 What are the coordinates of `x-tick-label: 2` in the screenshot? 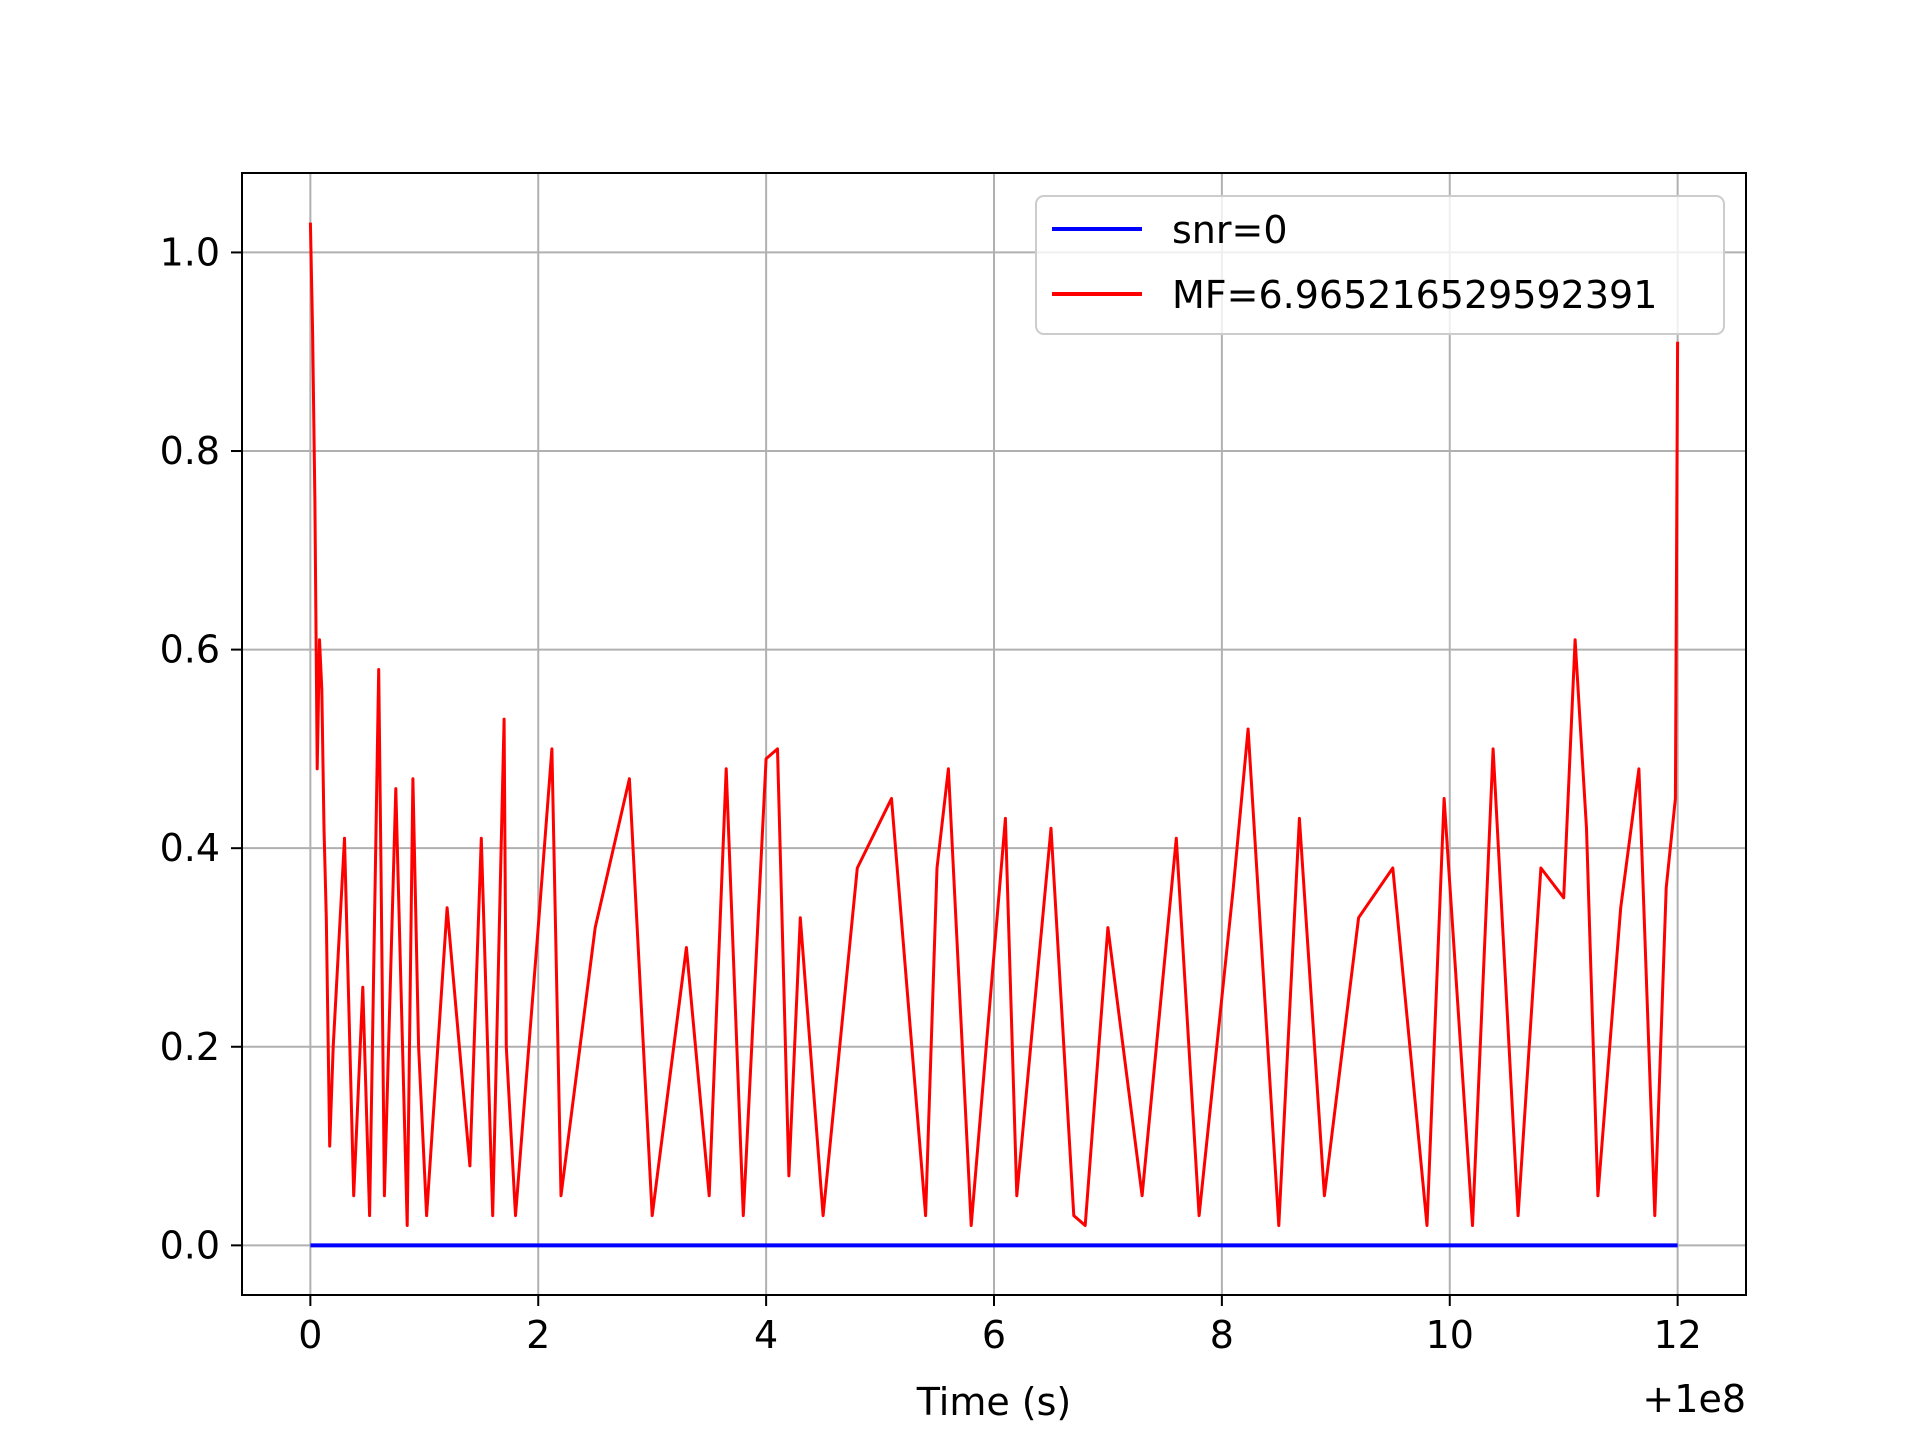 It's located at (538, 1335).